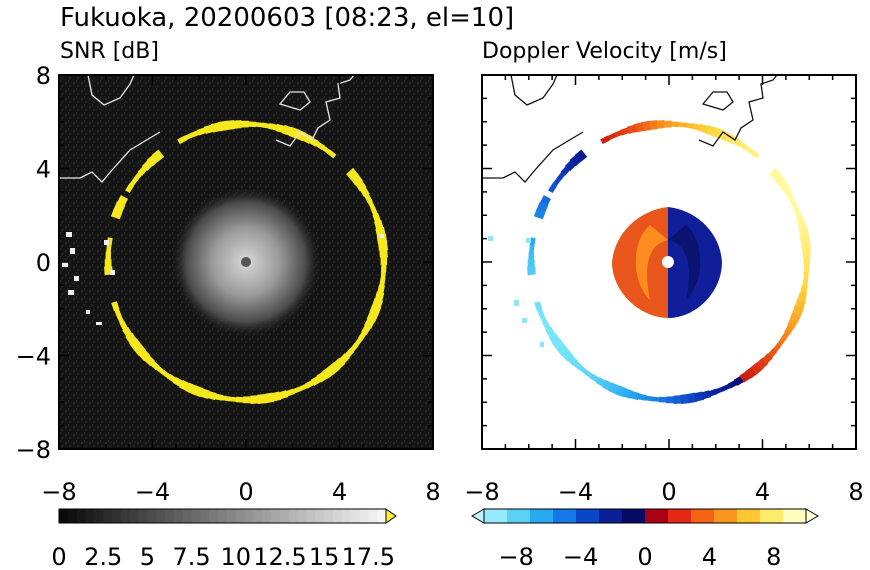 The height and width of the screenshot is (570, 870). What do you see at coordinates (773, 556) in the screenshot?
I see `doppler-colorbar-tick-label: 8` at bounding box center [773, 556].